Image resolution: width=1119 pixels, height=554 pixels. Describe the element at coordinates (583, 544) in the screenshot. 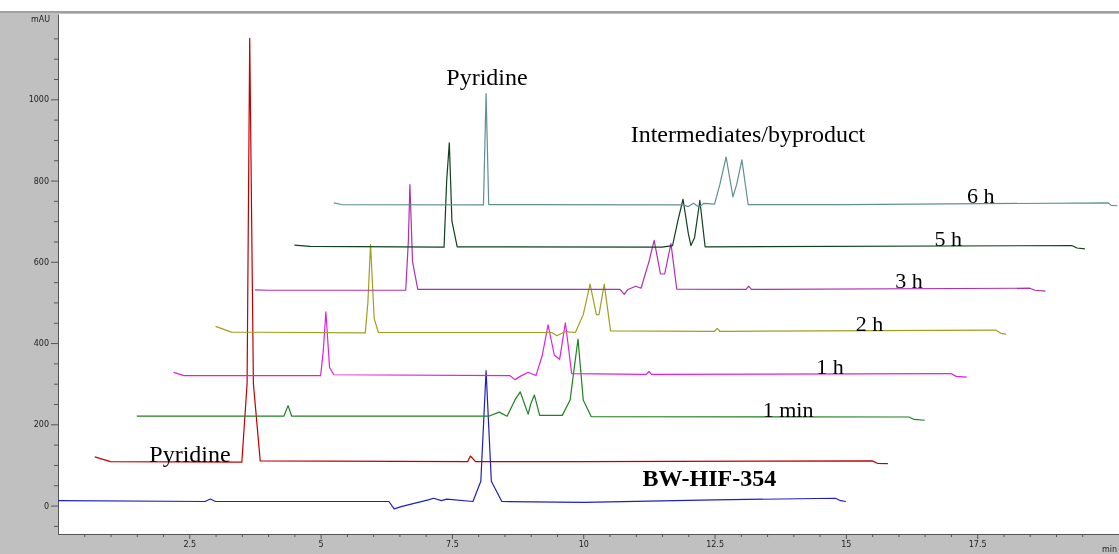

I see `x-tick-label: 10` at that location.